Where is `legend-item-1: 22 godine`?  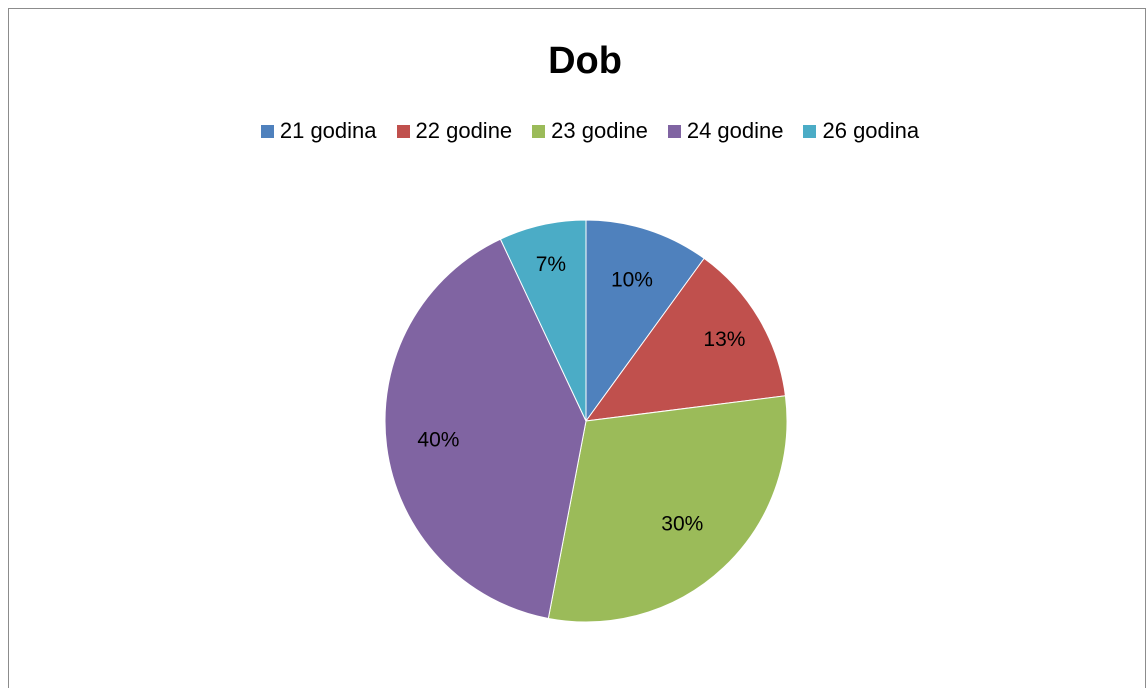
legend-item-1: 22 godine is located at coordinates (454, 131).